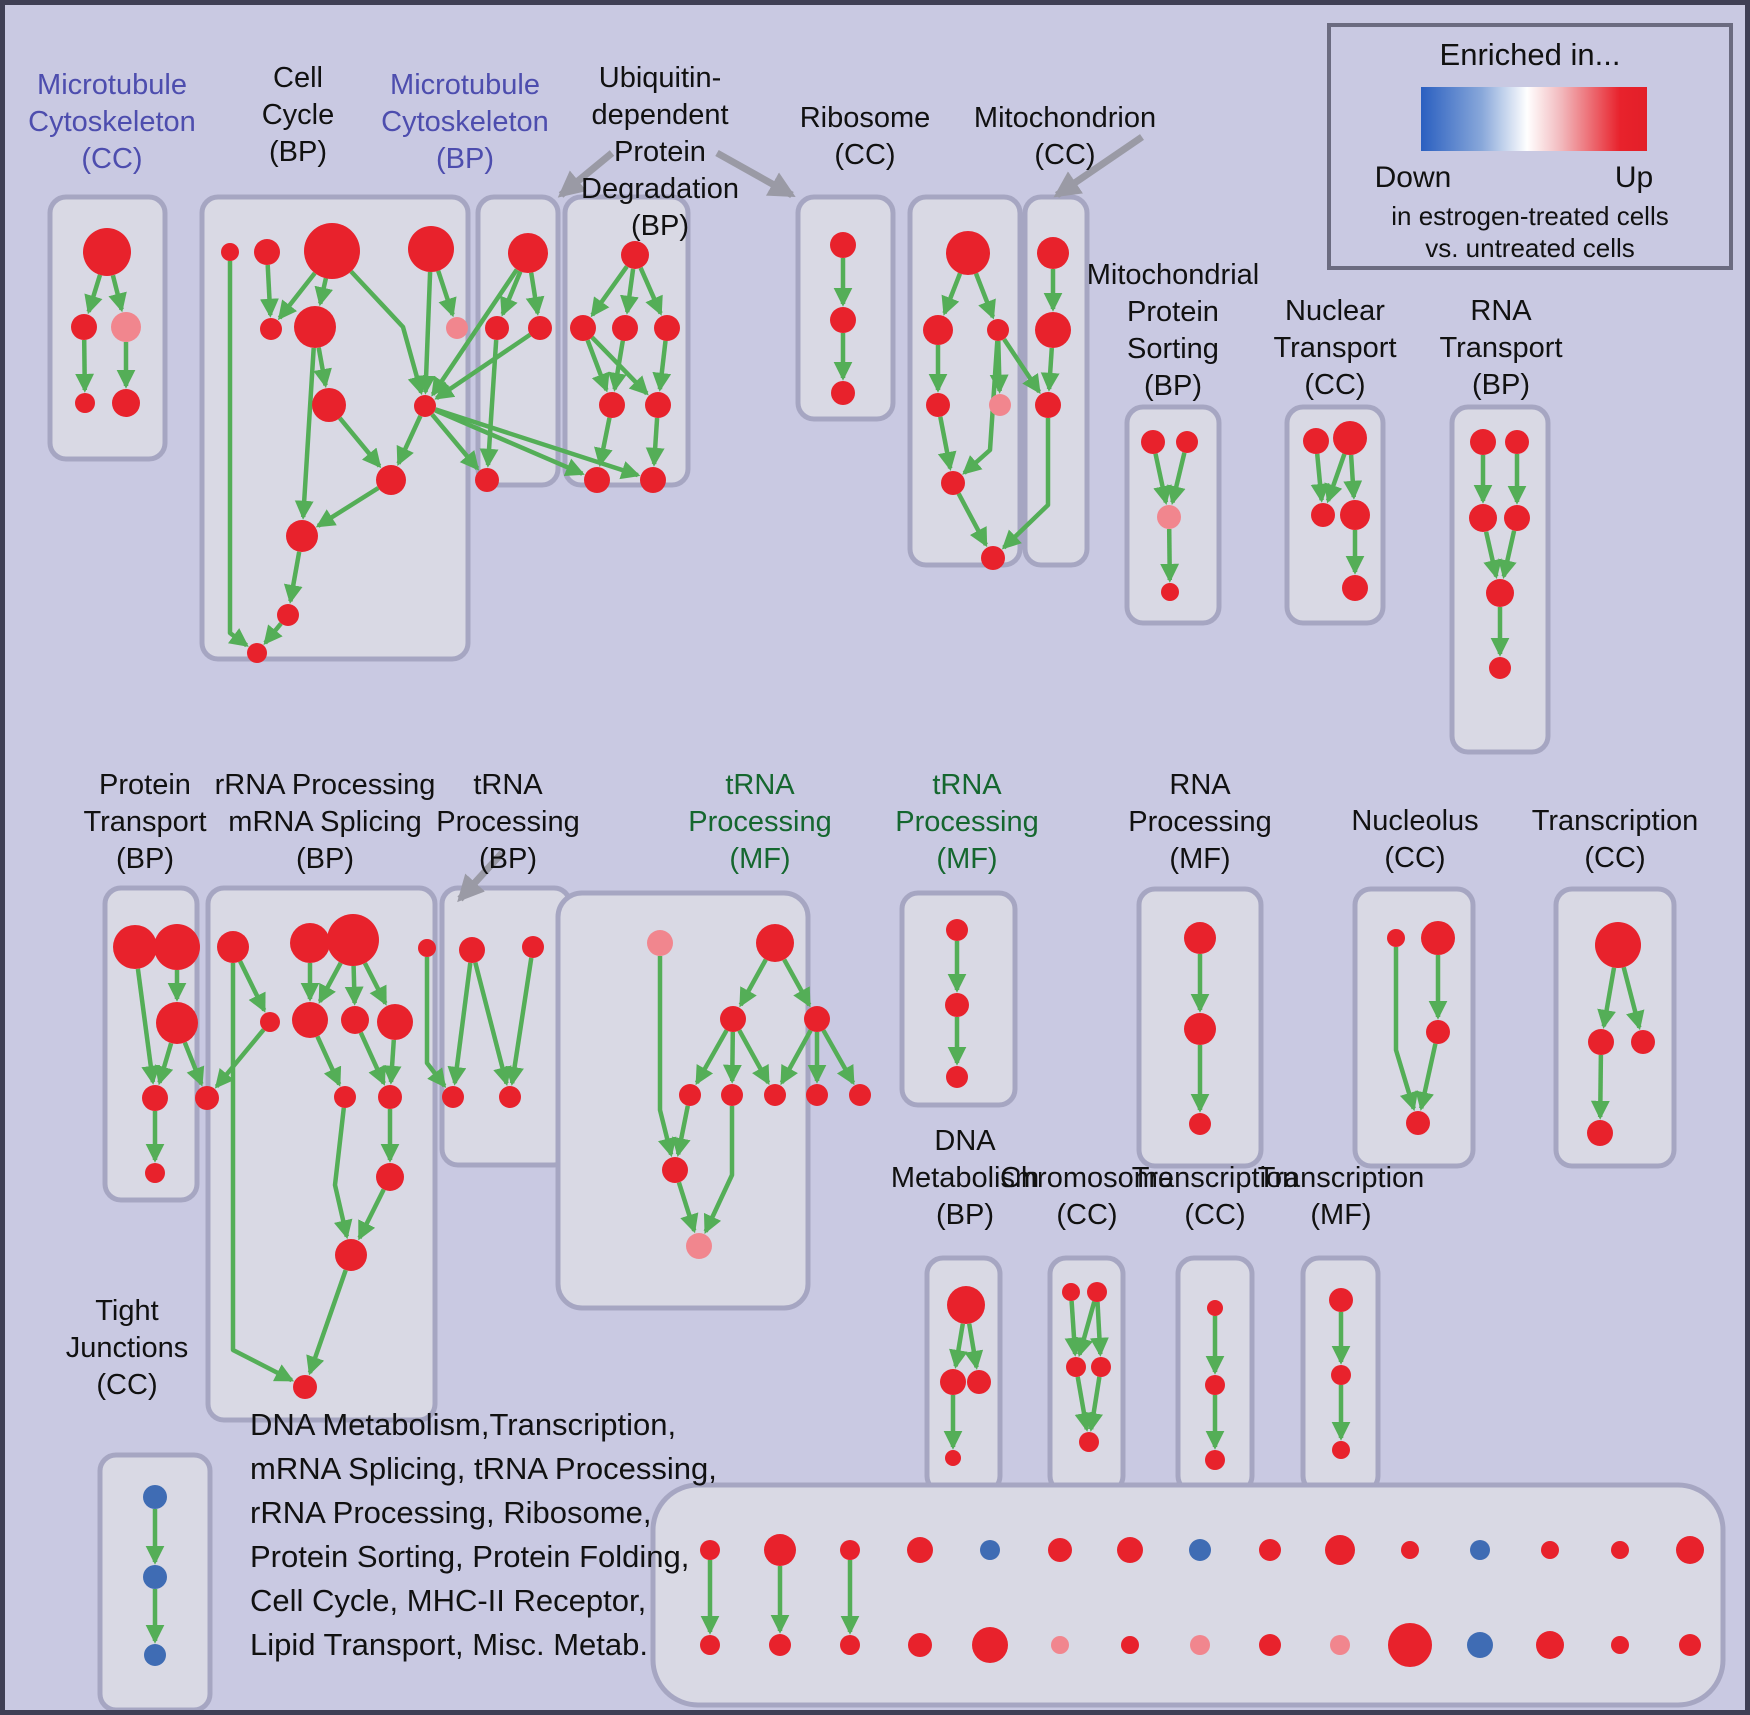 Image resolution: width=1750 pixels, height=1715 pixels. What do you see at coordinates (1341, 1196) in the screenshot?
I see `label-transcription-mf: Transcription (MF)` at bounding box center [1341, 1196].